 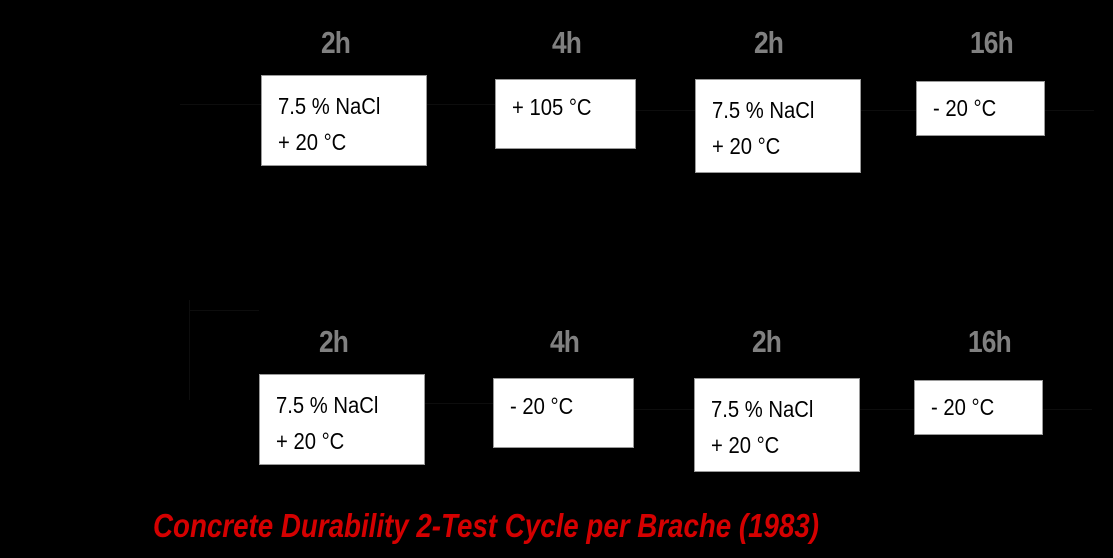 I want to click on step-box-105c: + 105 °C, so click(x=565, y=114).